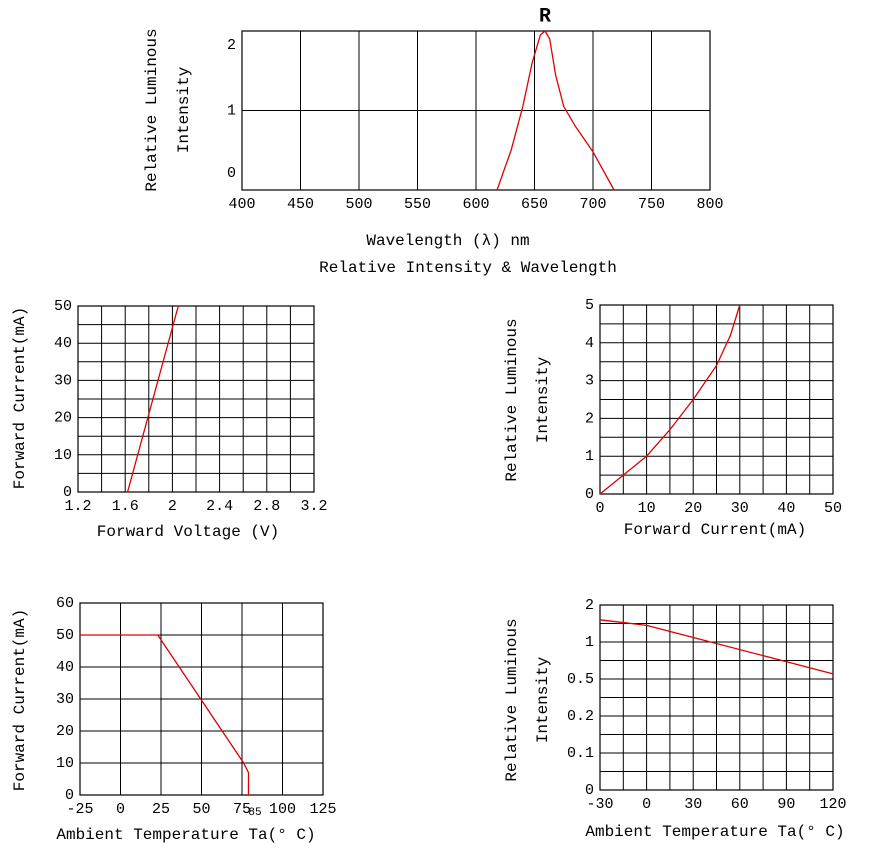  I want to click on x-tick-label: 125, so click(322, 809).